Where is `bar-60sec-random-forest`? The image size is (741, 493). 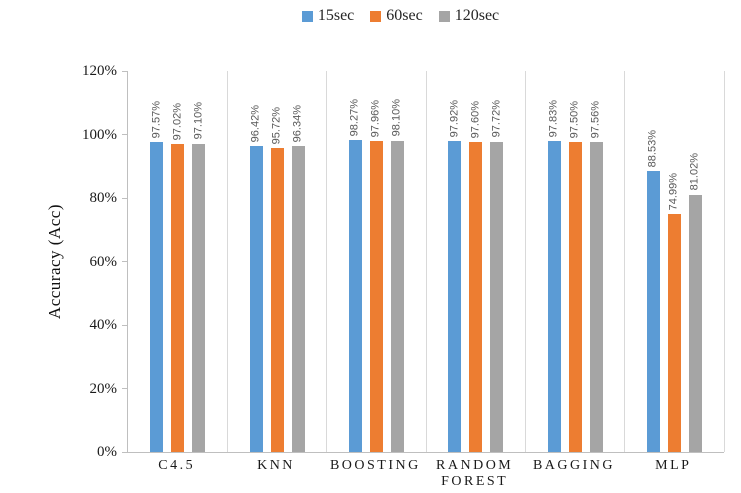 bar-60sec-random-forest is located at coordinates (476, 297).